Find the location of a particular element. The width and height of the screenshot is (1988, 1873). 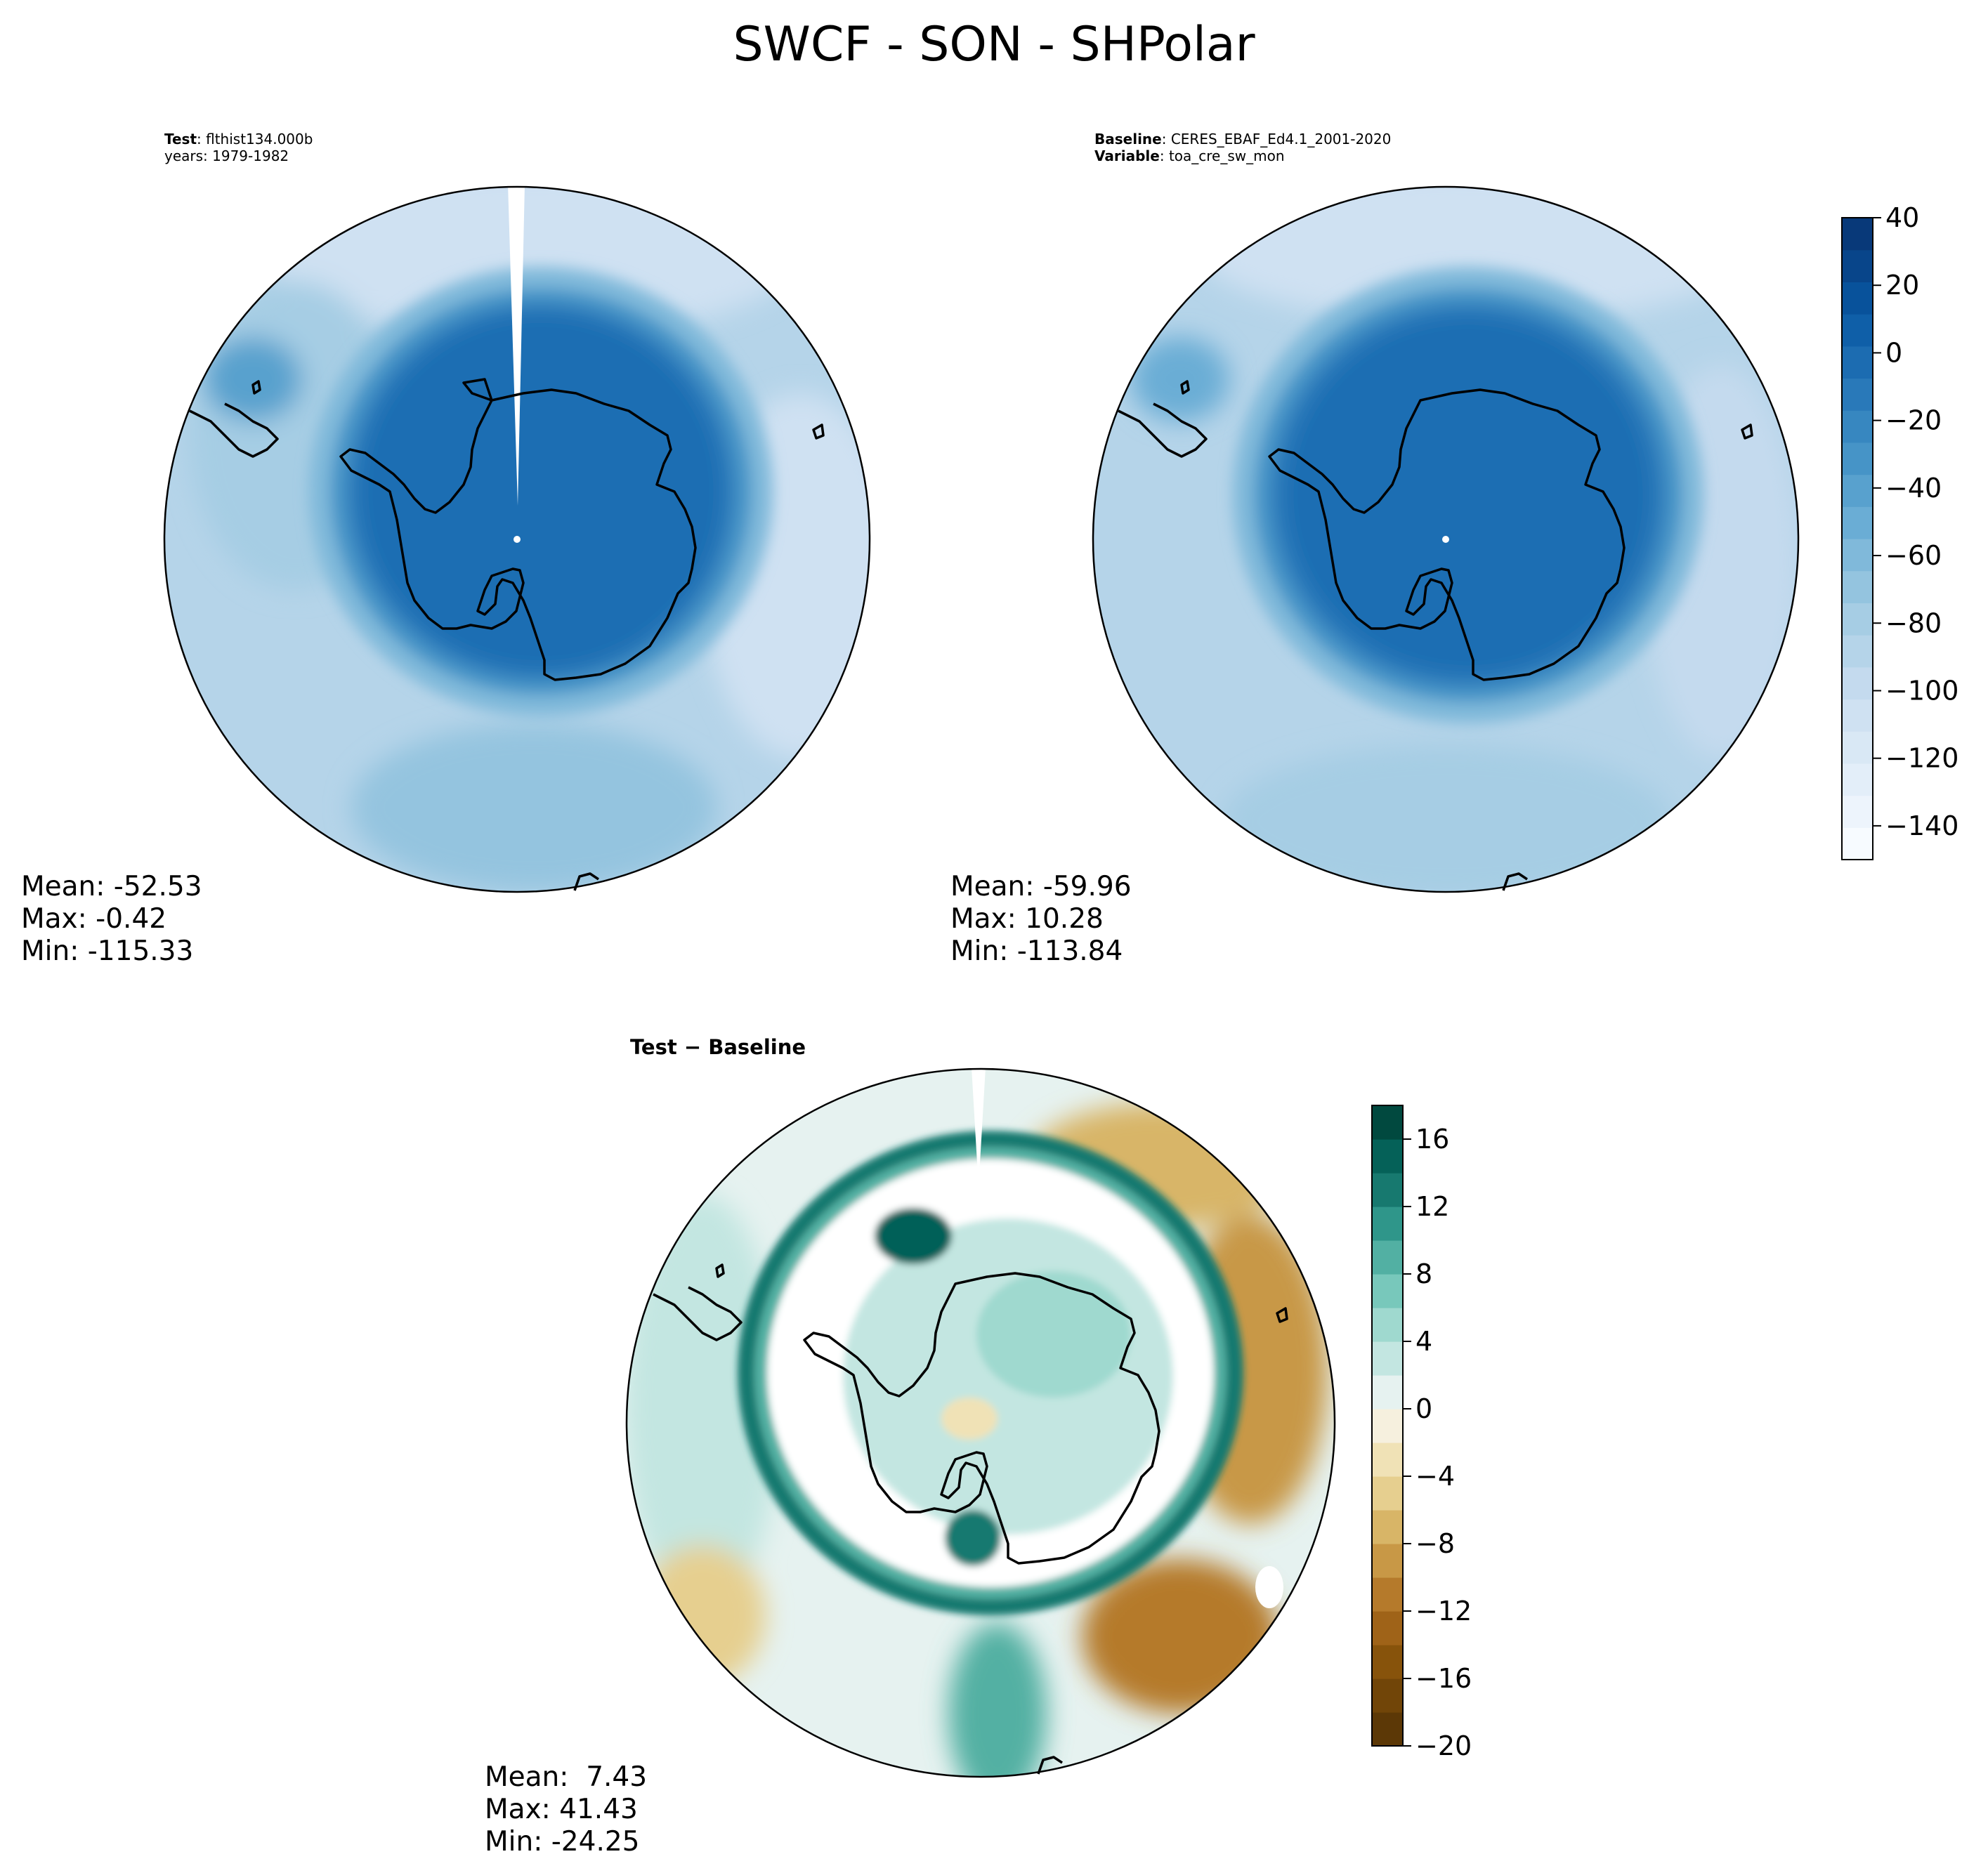

main-colorbar: 40 20 0 −20 −40 −60 −80 −100 −120 −140 is located at coordinates (1899, 531).